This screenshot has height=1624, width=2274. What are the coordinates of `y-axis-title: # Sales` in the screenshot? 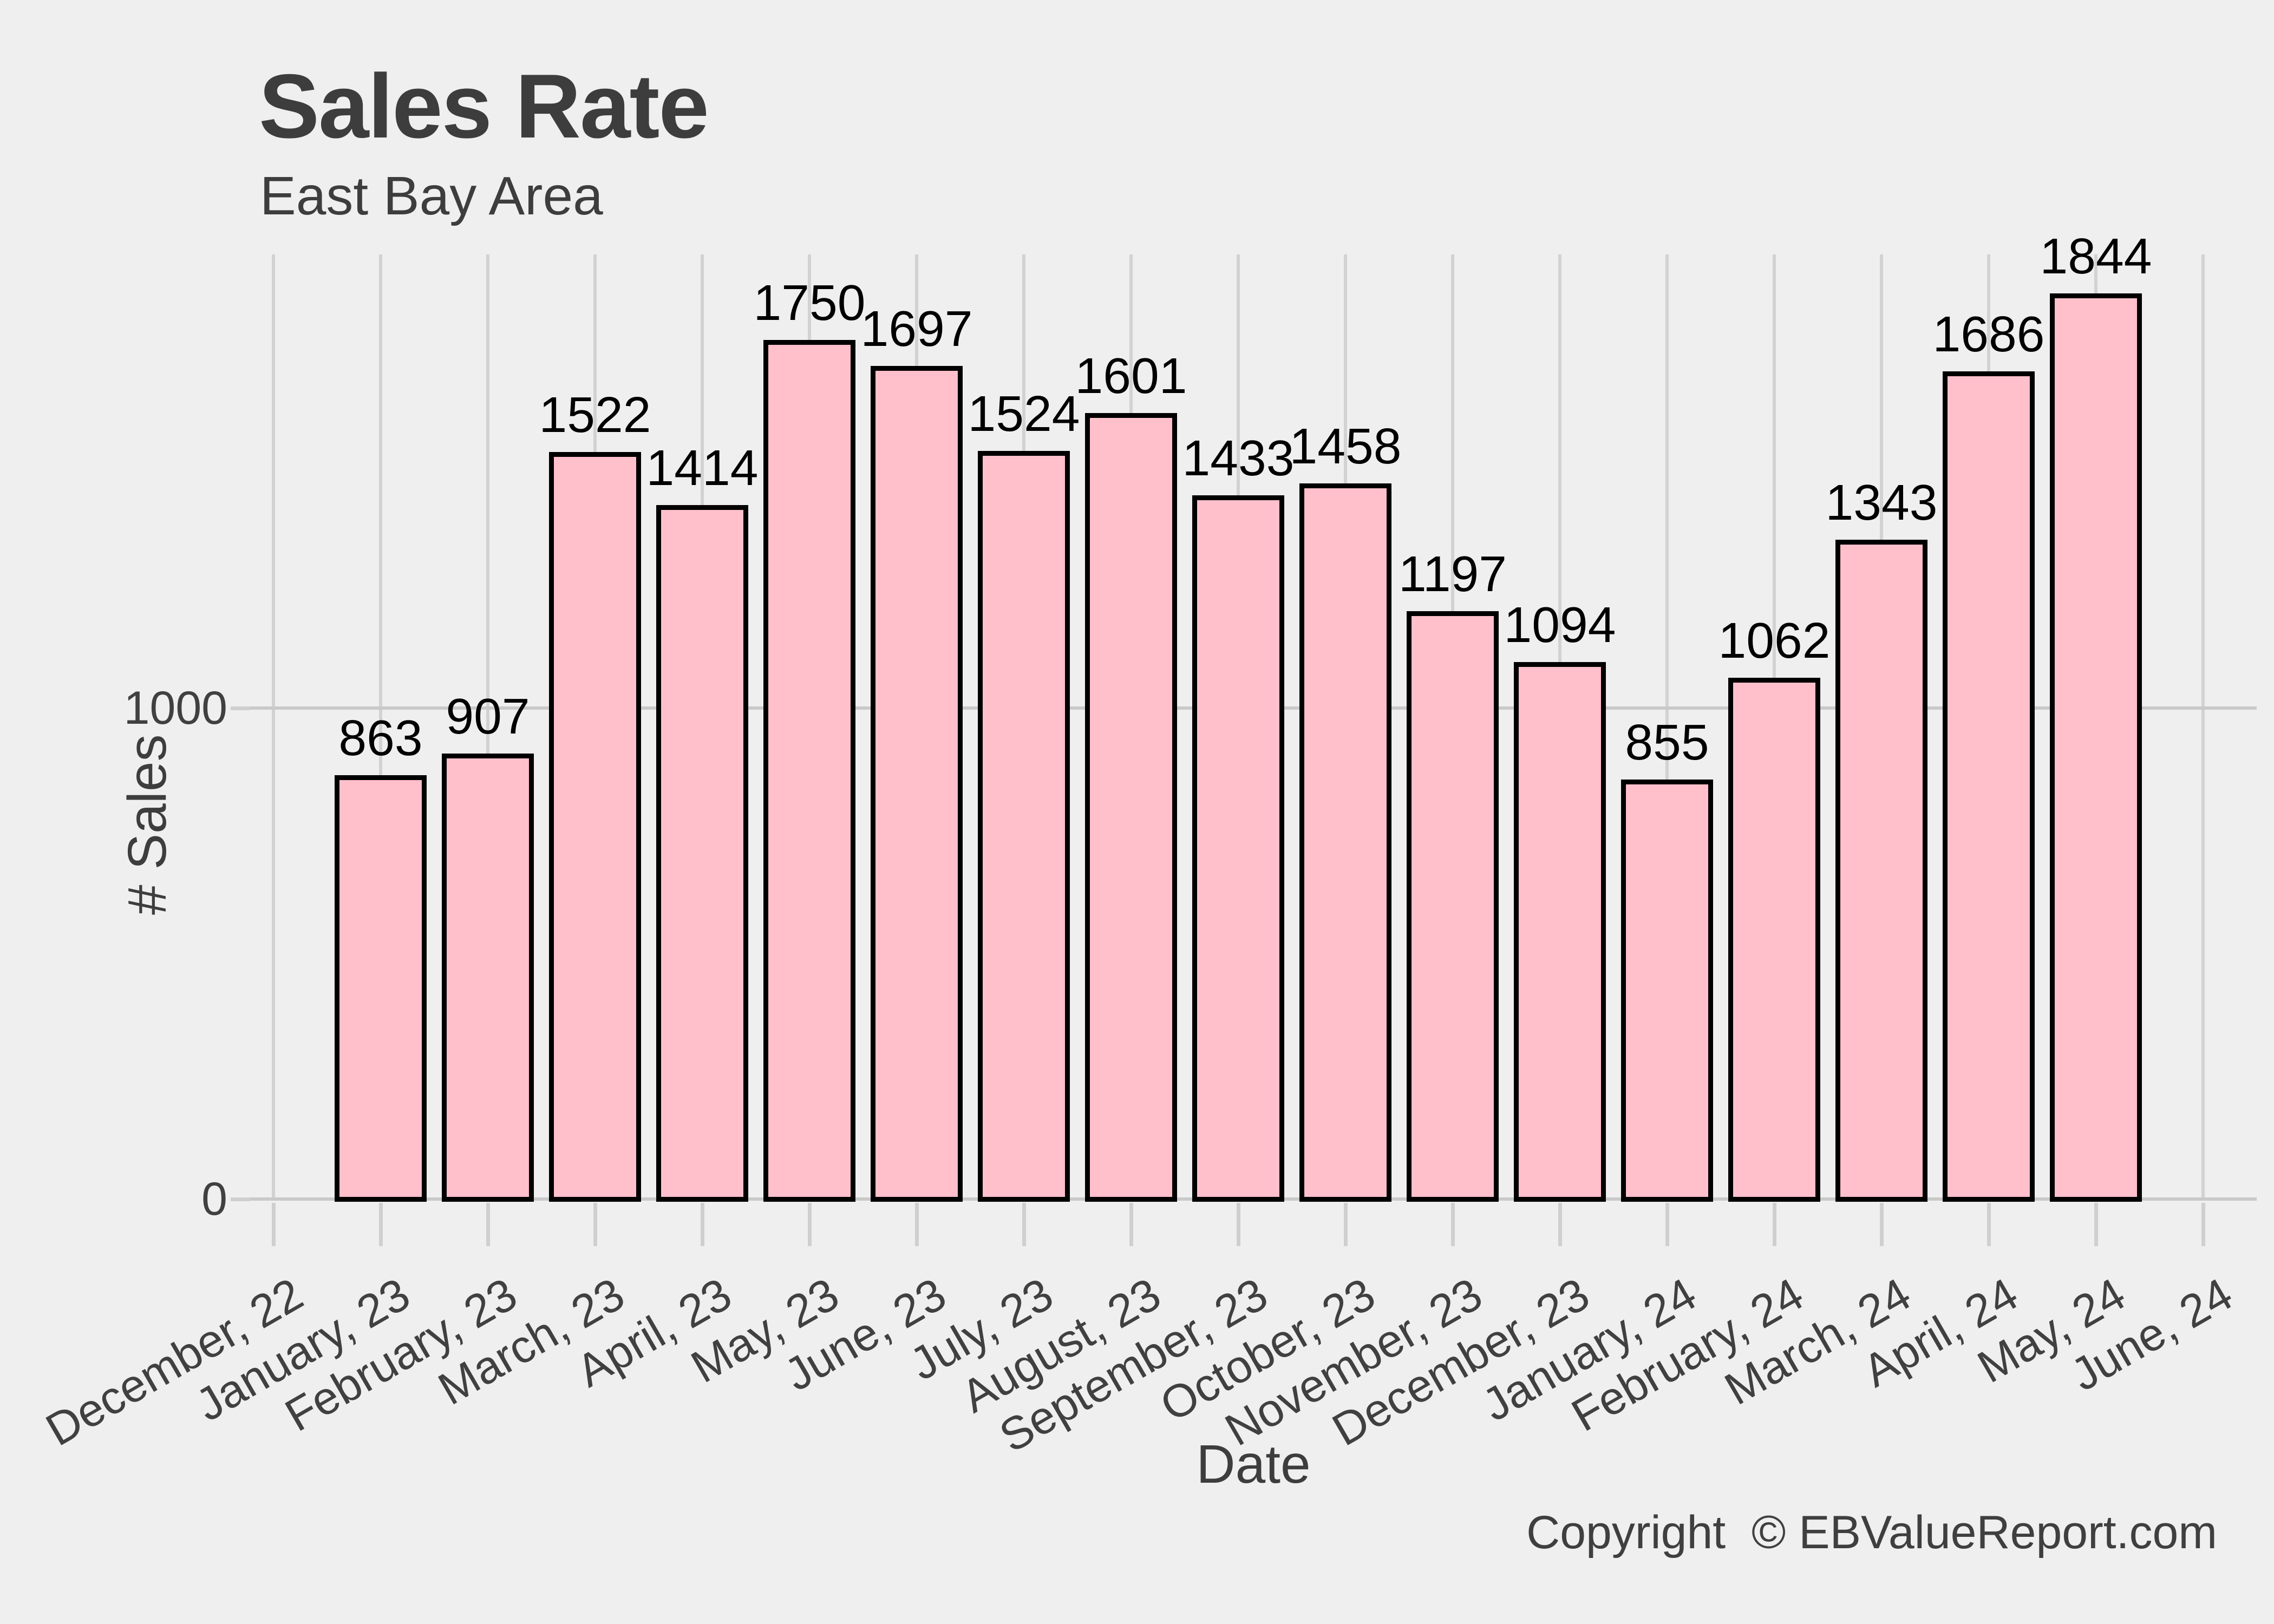 It's located at (148, 824).